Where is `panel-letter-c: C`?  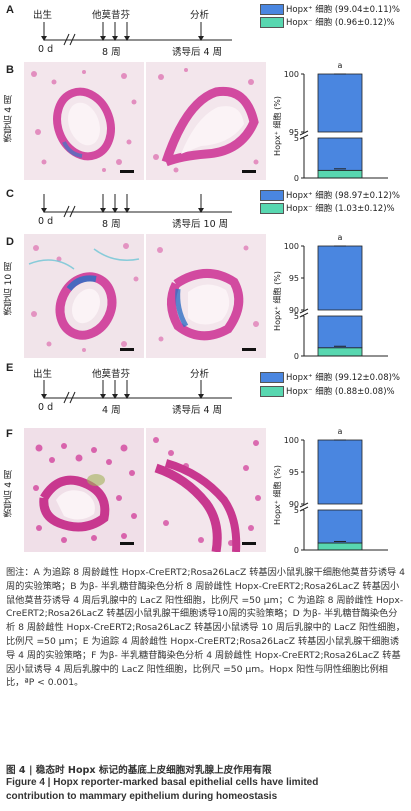 panel-letter-c: C is located at coordinates (10, 194).